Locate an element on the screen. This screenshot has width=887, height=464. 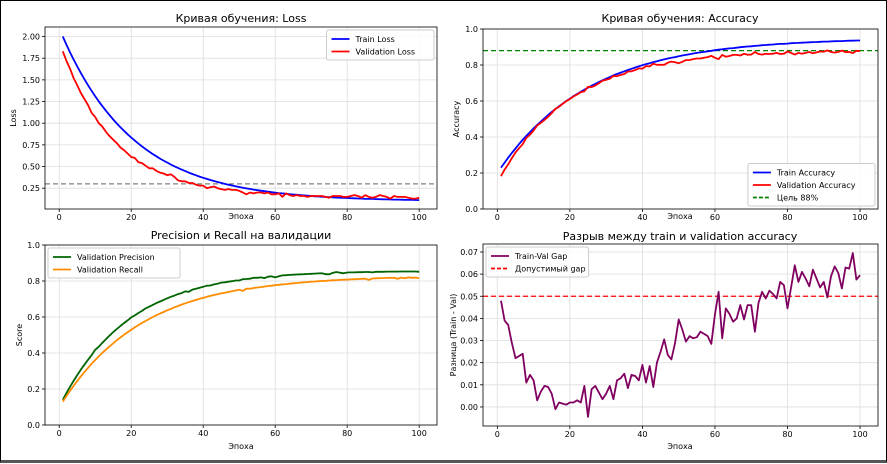
legend: Train Loss Validation Loss is located at coordinates (380, 45).